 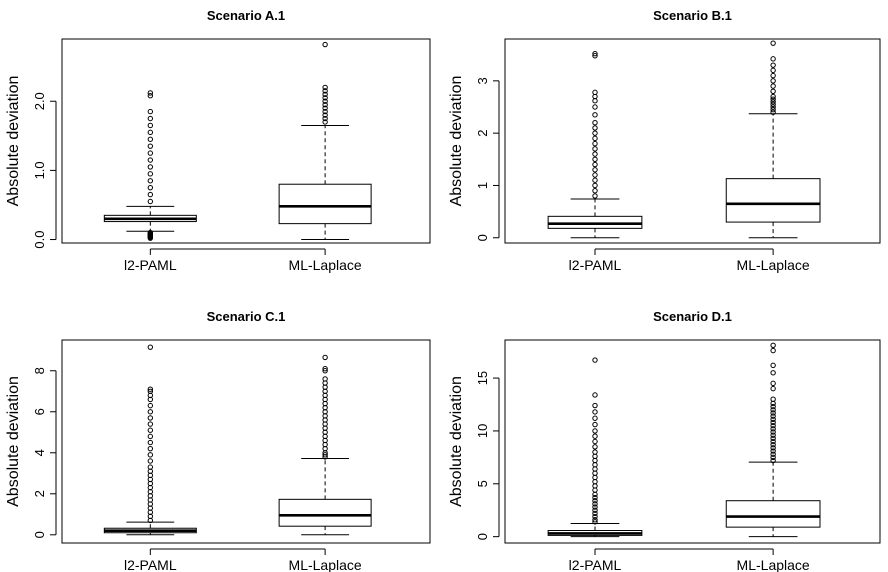 What do you see at coordinates (246, 316) in the screenshot?
I see `chart-title: Scenario C.1` at bounding box center [246, 316].